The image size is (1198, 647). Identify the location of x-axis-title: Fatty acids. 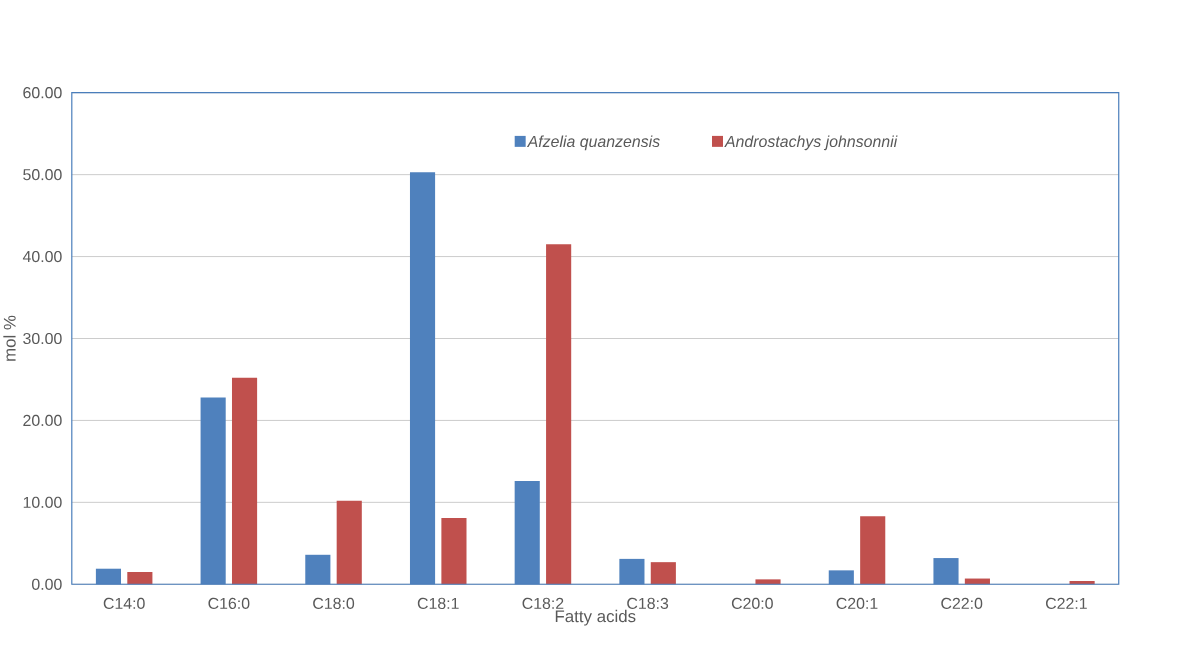
(595, 617).